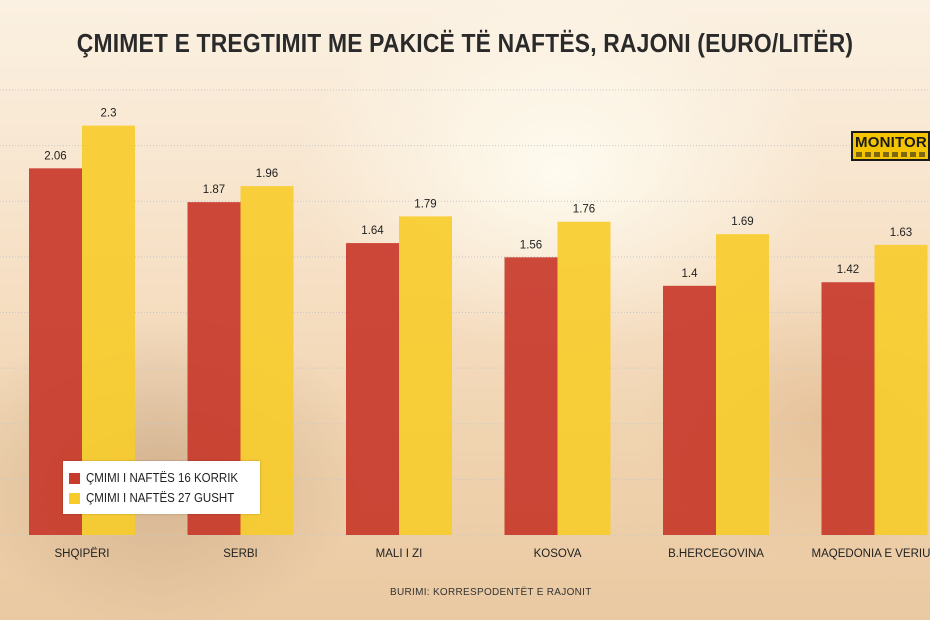 The width and height of the screenshot is (930, 620). What do you see at coordinates (531, 245) in the screenshot?
I see `value-label: 1.56` at bounding box center [531, 245].